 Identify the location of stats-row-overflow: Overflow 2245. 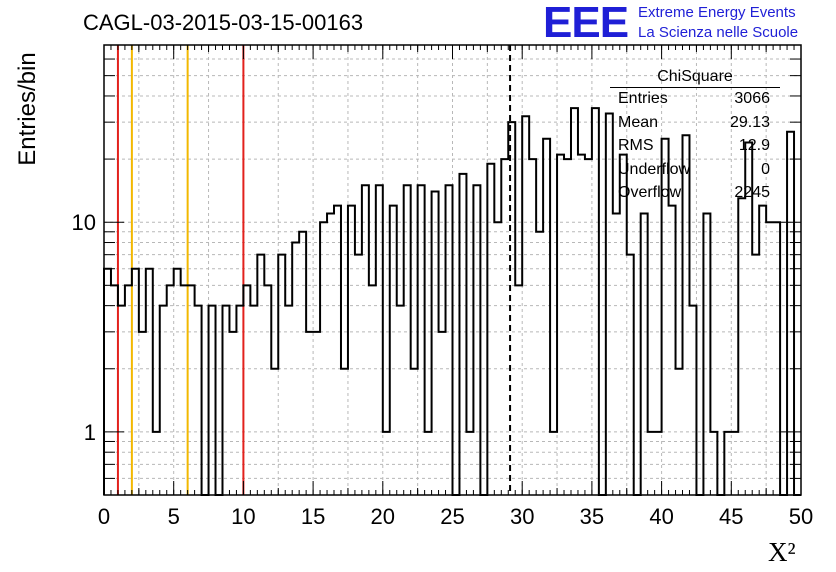
(695, 196).